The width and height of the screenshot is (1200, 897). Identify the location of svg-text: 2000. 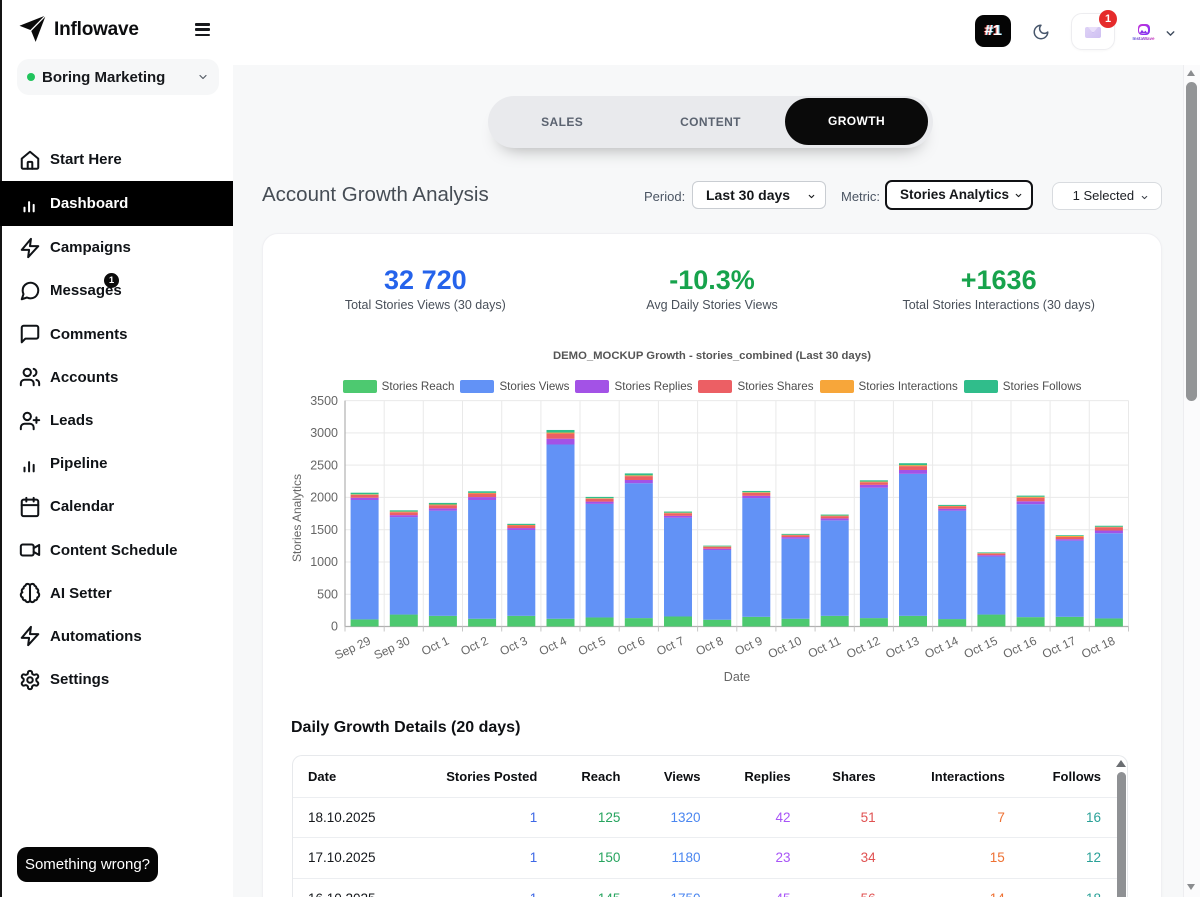
(324, 498).